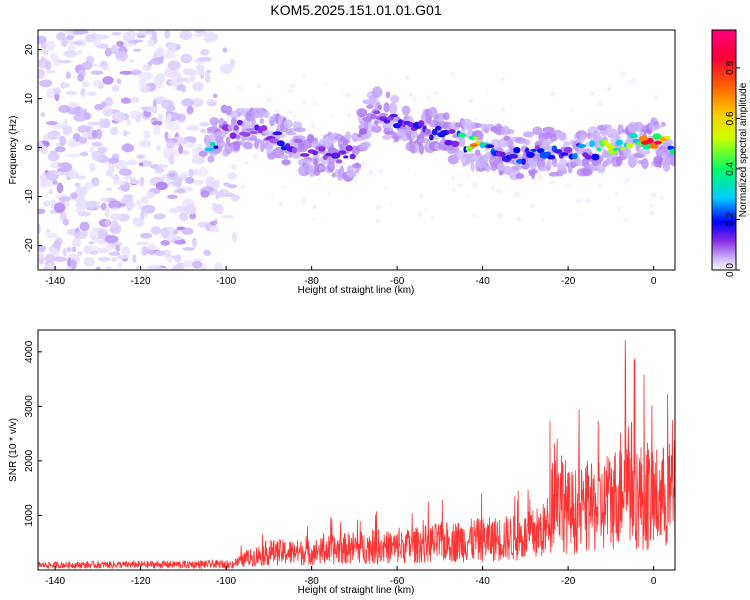  I want to click on spectrogram-x-tick-label: 0, so click(654, 281).